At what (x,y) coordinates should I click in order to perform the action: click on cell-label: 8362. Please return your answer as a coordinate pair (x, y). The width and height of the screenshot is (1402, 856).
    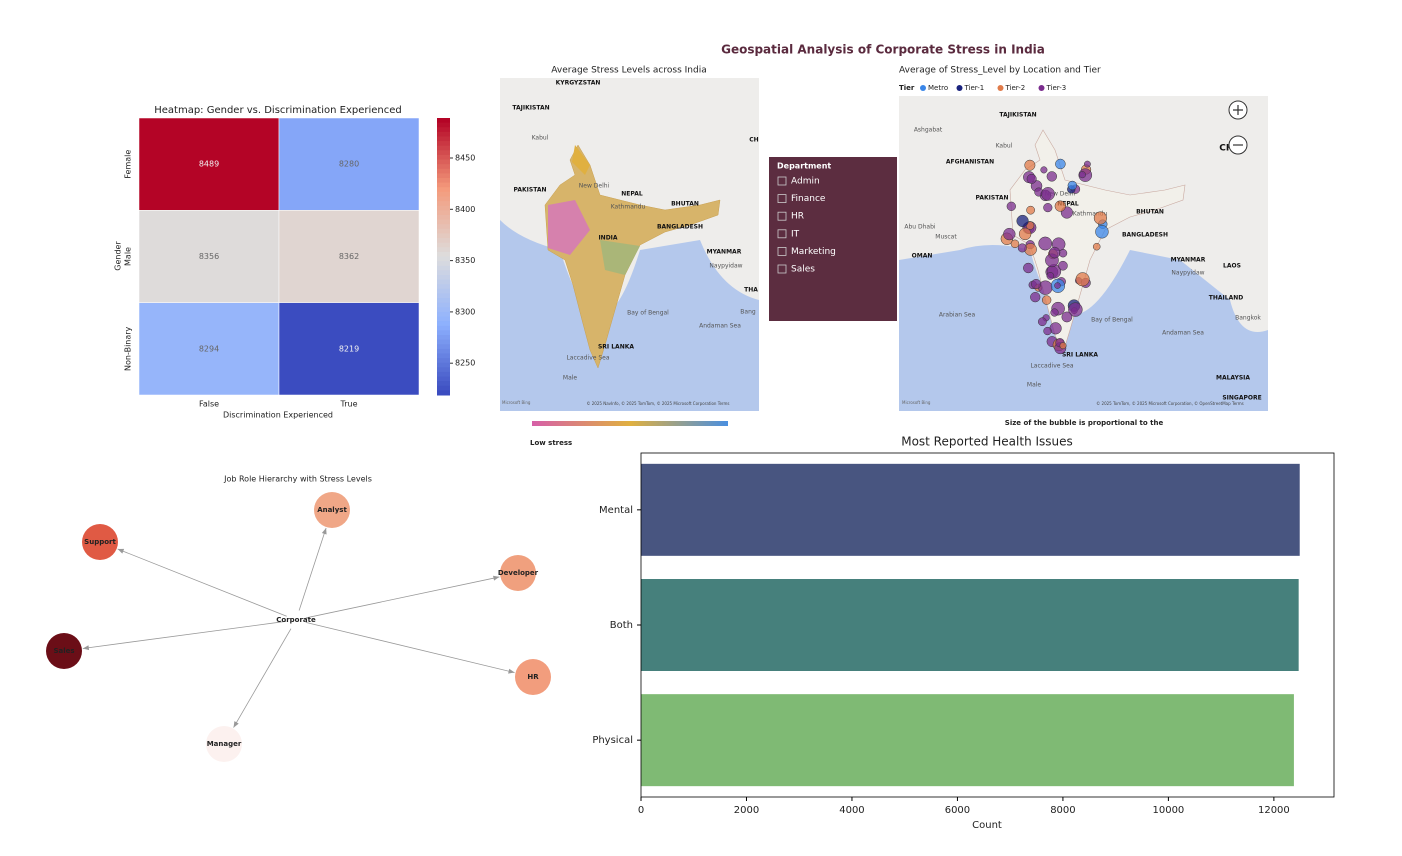
    Looking at the image, I should click on (349, 256).